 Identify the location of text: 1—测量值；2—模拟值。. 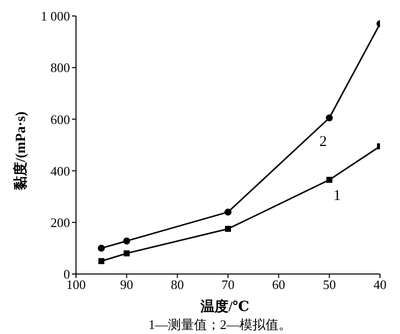
(220, 325).